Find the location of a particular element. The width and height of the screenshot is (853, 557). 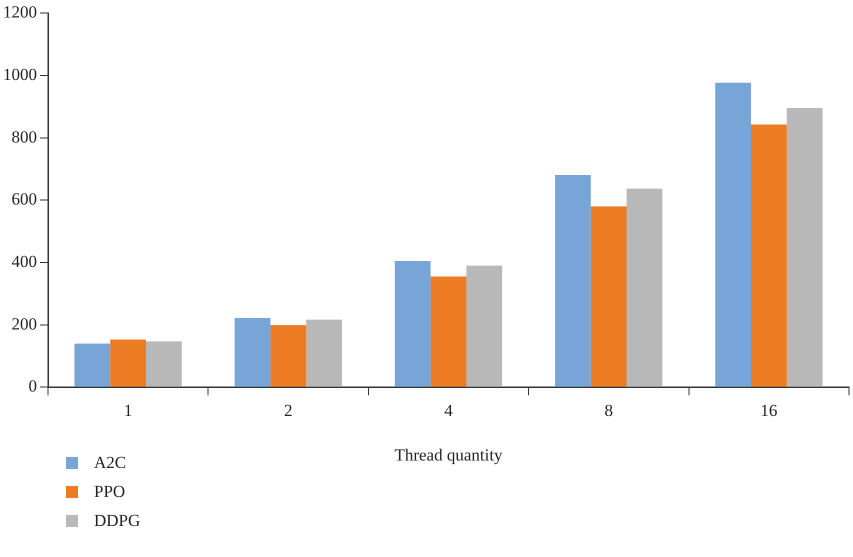

x-tick-label: 4 is located at coordinates (449, 410).